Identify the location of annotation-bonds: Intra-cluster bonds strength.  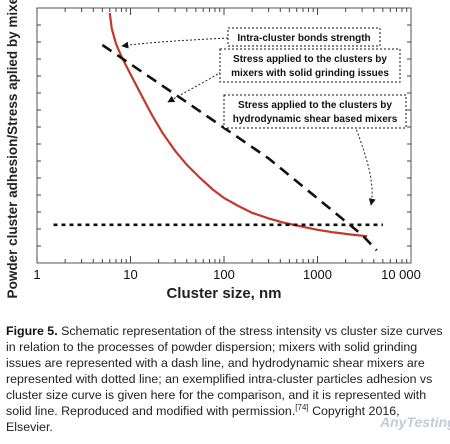
(304, 37).